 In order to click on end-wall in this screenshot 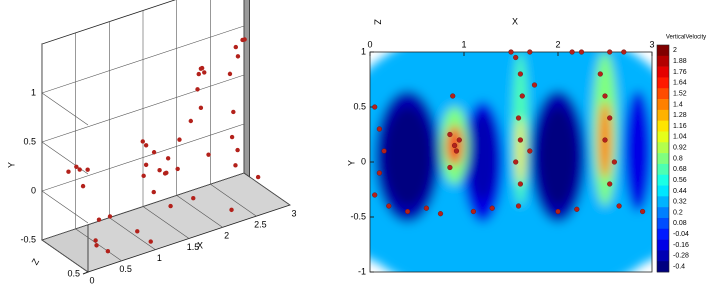, I will do `click(246, 89)`.